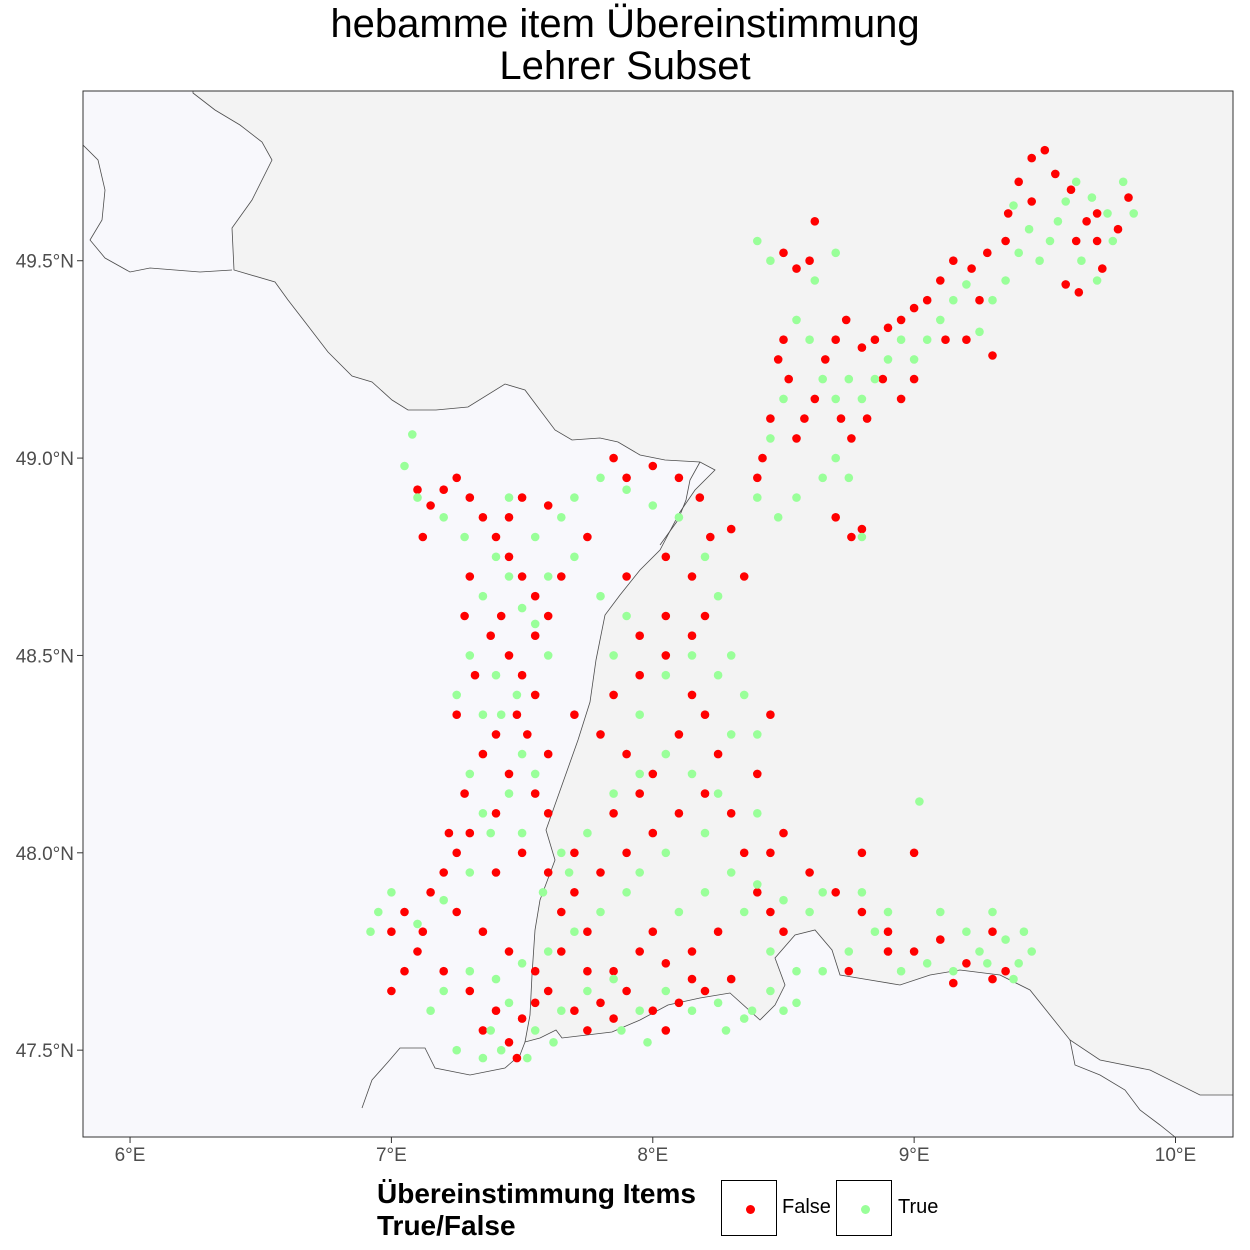 The image size is (1250, 1250). What do you see at coordinates (536, 1210) in the screenshot?
I see `legend-title: Übereinstimmung Items True/False` at bounding box center [536, 1210].